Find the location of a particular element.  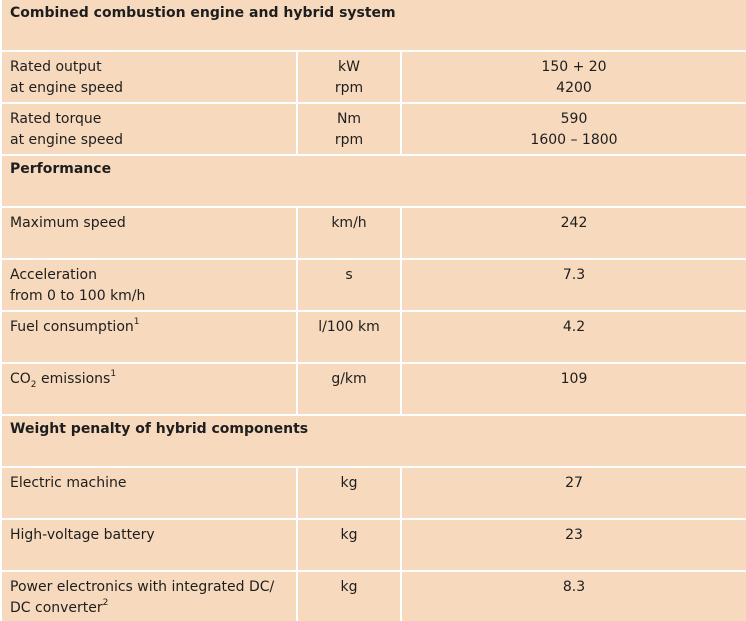

section-title: Weight penalty of hybrid components is located at coordinates (159, 429).